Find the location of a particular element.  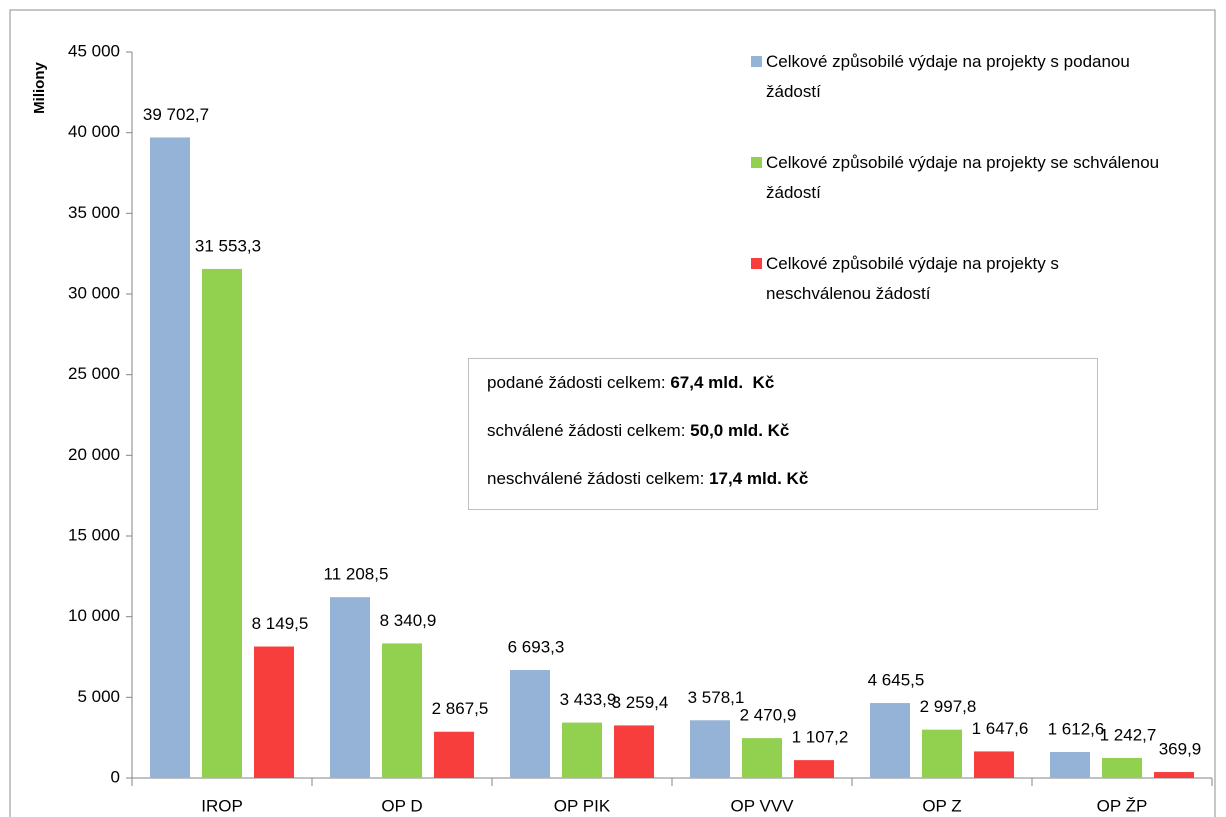

y-tick-label: 15 000 is located at coordinates (94, 534).